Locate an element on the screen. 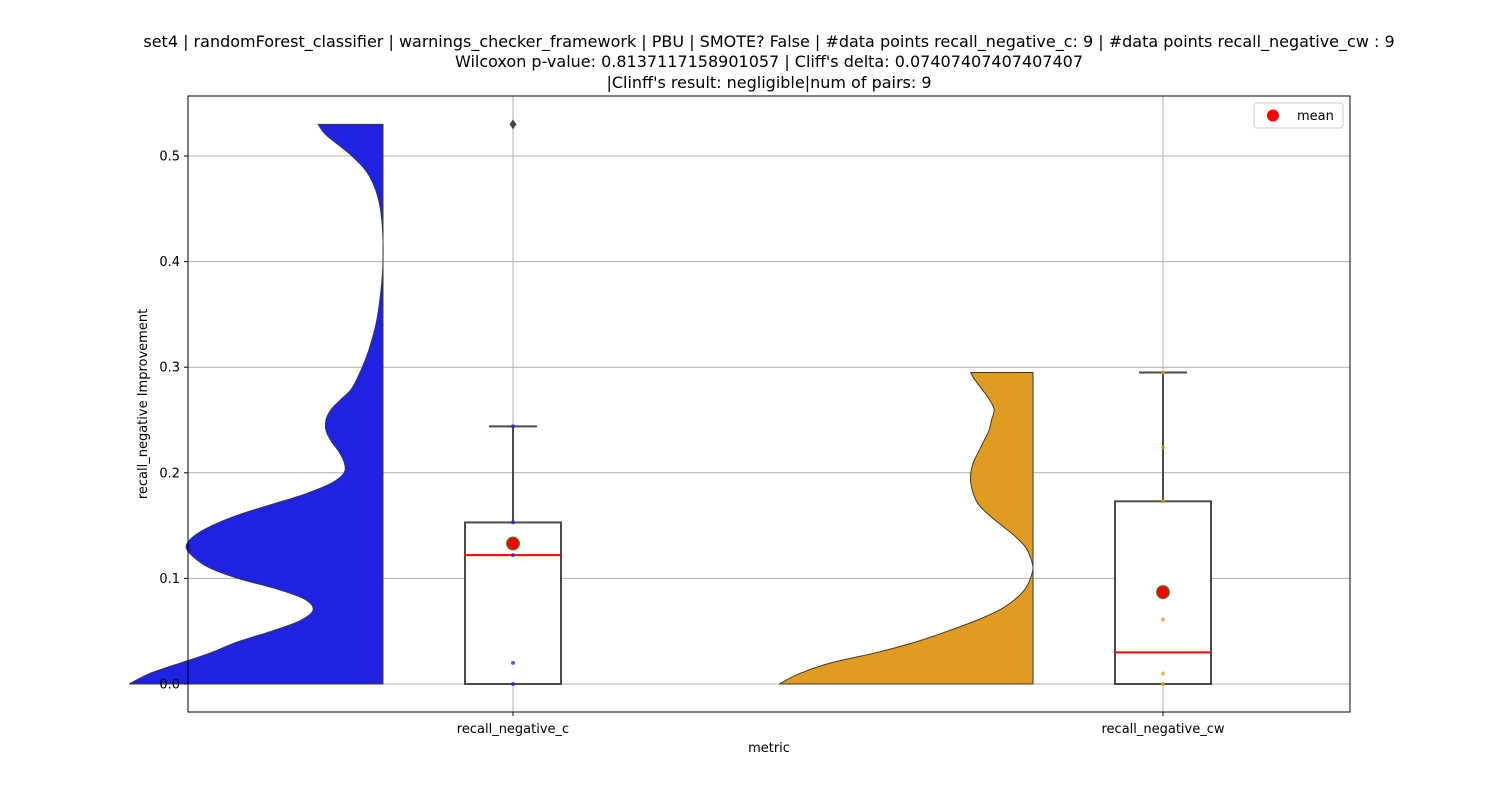 The image size is (1500, 800). y-tick-label: 0.1 is located at coordinates (169, 579).